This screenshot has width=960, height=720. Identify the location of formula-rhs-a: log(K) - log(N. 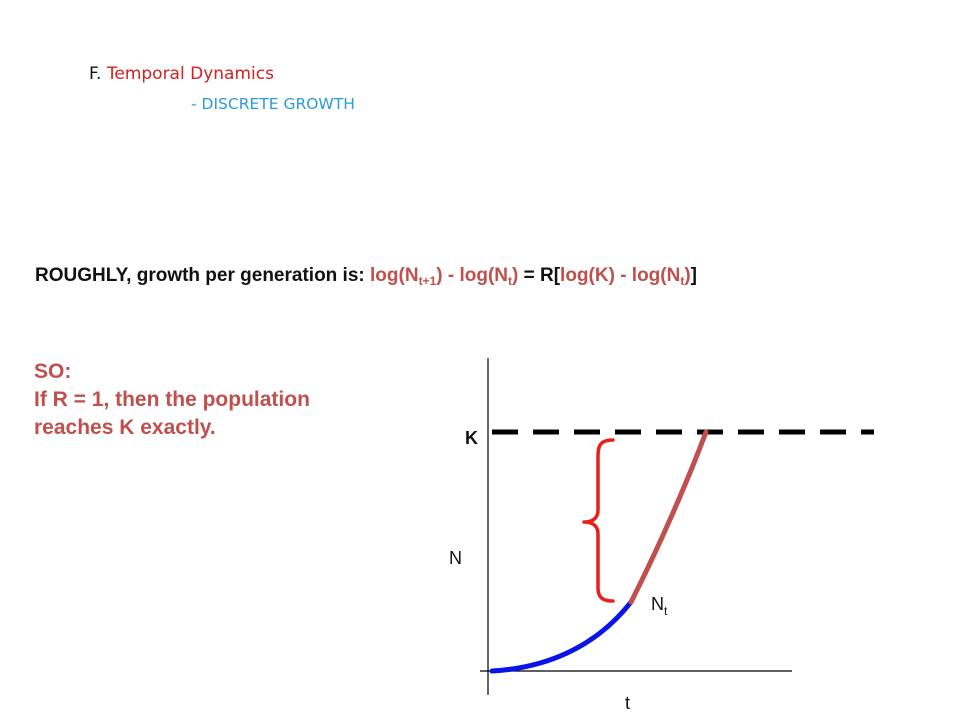
(620, 275).